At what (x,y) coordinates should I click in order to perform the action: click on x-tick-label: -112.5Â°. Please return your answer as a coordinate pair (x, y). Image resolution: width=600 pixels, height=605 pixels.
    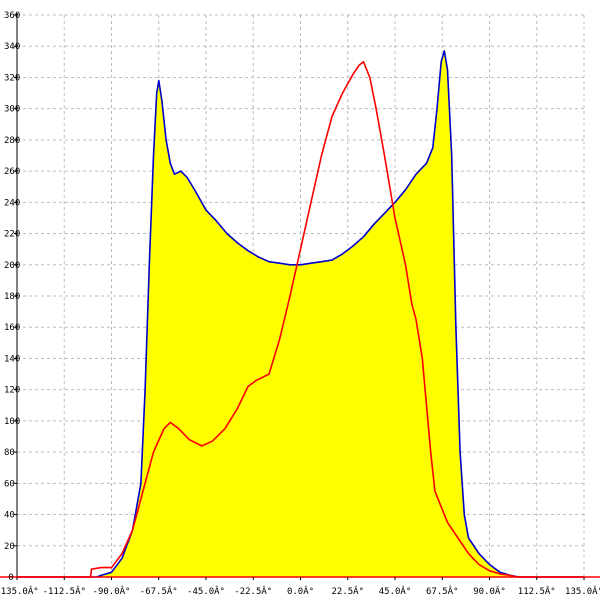
    Looking at the image, I should click on (64, 591).